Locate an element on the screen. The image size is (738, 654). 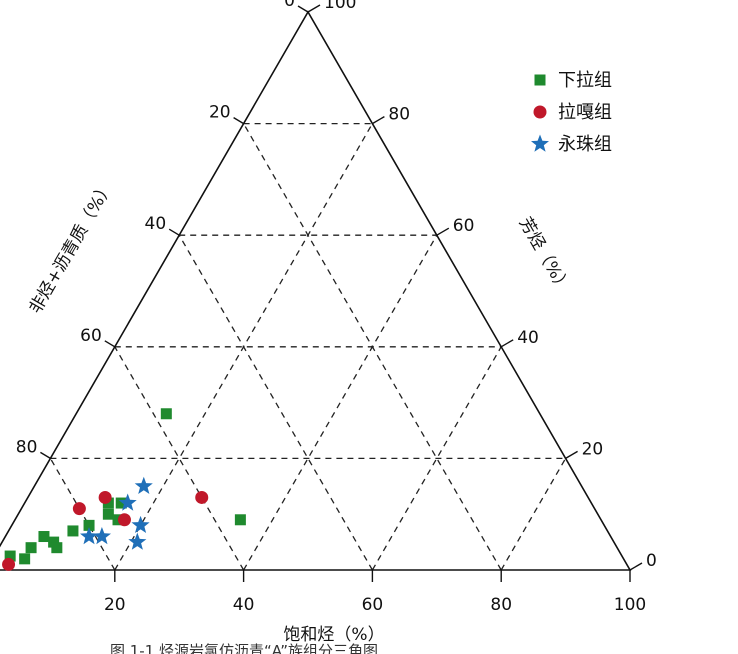
legend-marker-circle is located at coordinates (540, 112).